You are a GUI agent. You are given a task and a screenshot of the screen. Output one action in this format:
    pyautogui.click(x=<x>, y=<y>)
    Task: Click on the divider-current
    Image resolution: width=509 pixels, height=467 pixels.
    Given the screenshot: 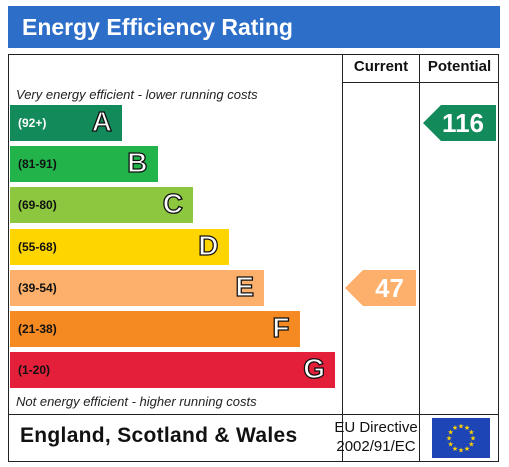 What is the action you would take?
    pyautogui.click(x=342, y=258)
    